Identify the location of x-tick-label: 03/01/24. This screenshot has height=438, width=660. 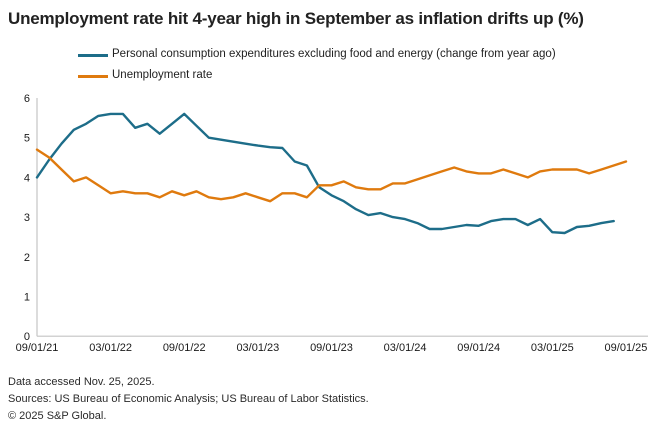
(405, 348).